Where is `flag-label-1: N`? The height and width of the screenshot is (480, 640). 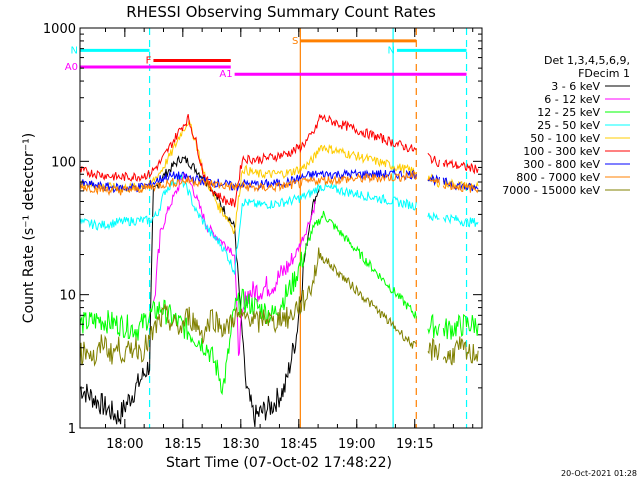 flag-label-1: N is located at coordinates (390, 50).